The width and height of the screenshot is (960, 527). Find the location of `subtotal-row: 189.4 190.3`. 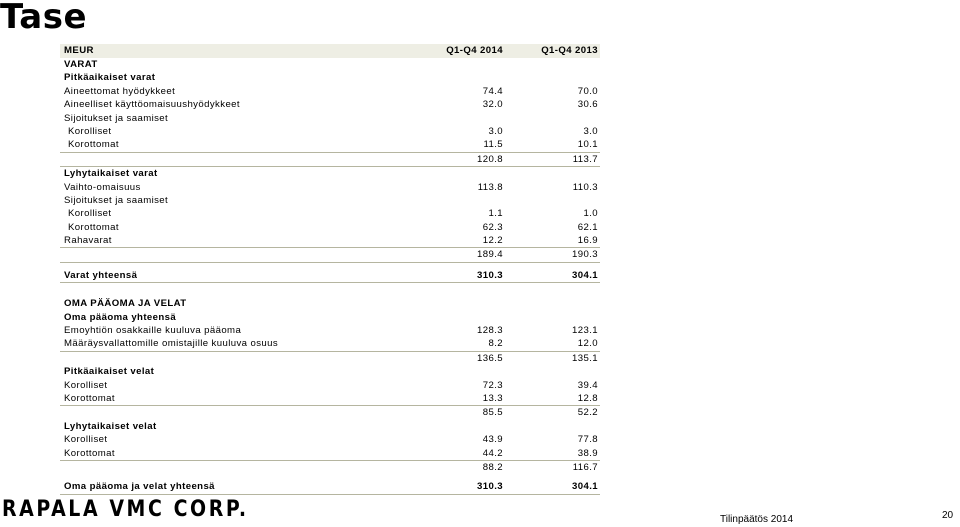

subtotal-row: 189.4 190.3 is located at coordinates (330, 255).